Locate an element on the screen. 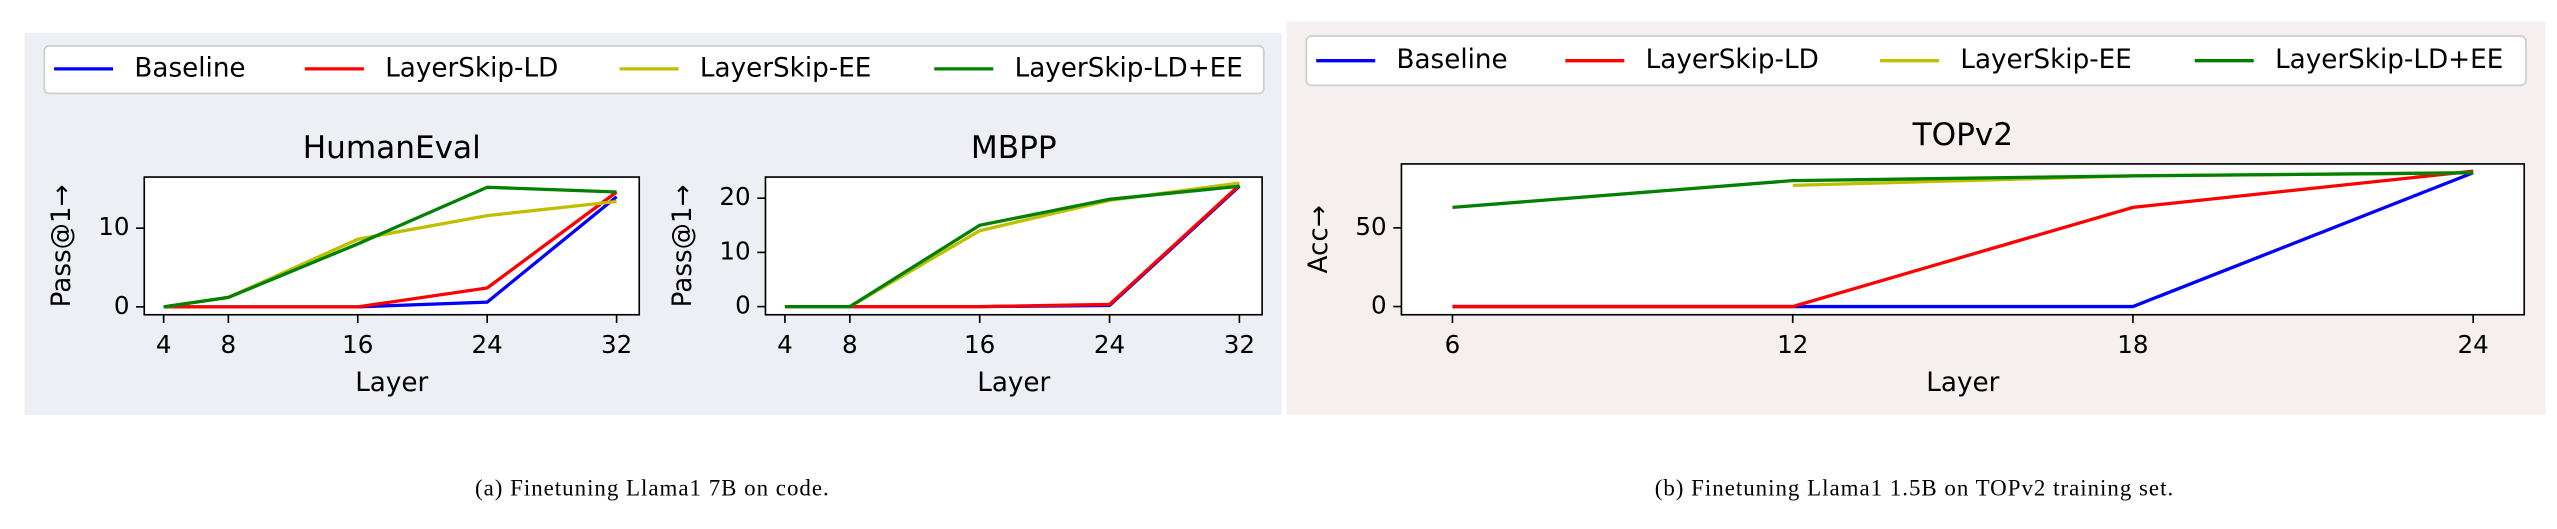 The width and height of the screenshot is (2557, 529). x-tick-label: 6 is located at coordinates (1453, 344).